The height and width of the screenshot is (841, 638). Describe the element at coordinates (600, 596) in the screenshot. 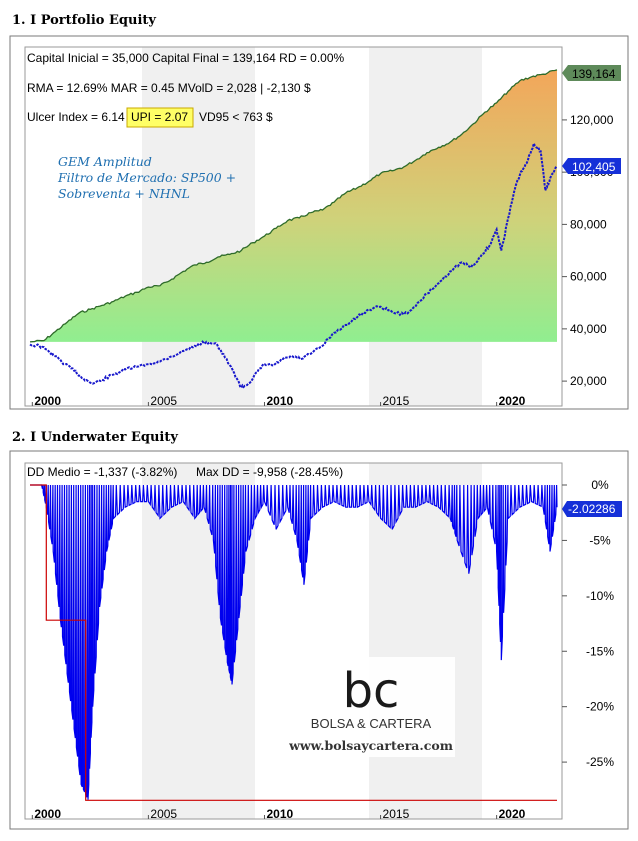

I see `underwater-y-tick-label: -10%` at that location.